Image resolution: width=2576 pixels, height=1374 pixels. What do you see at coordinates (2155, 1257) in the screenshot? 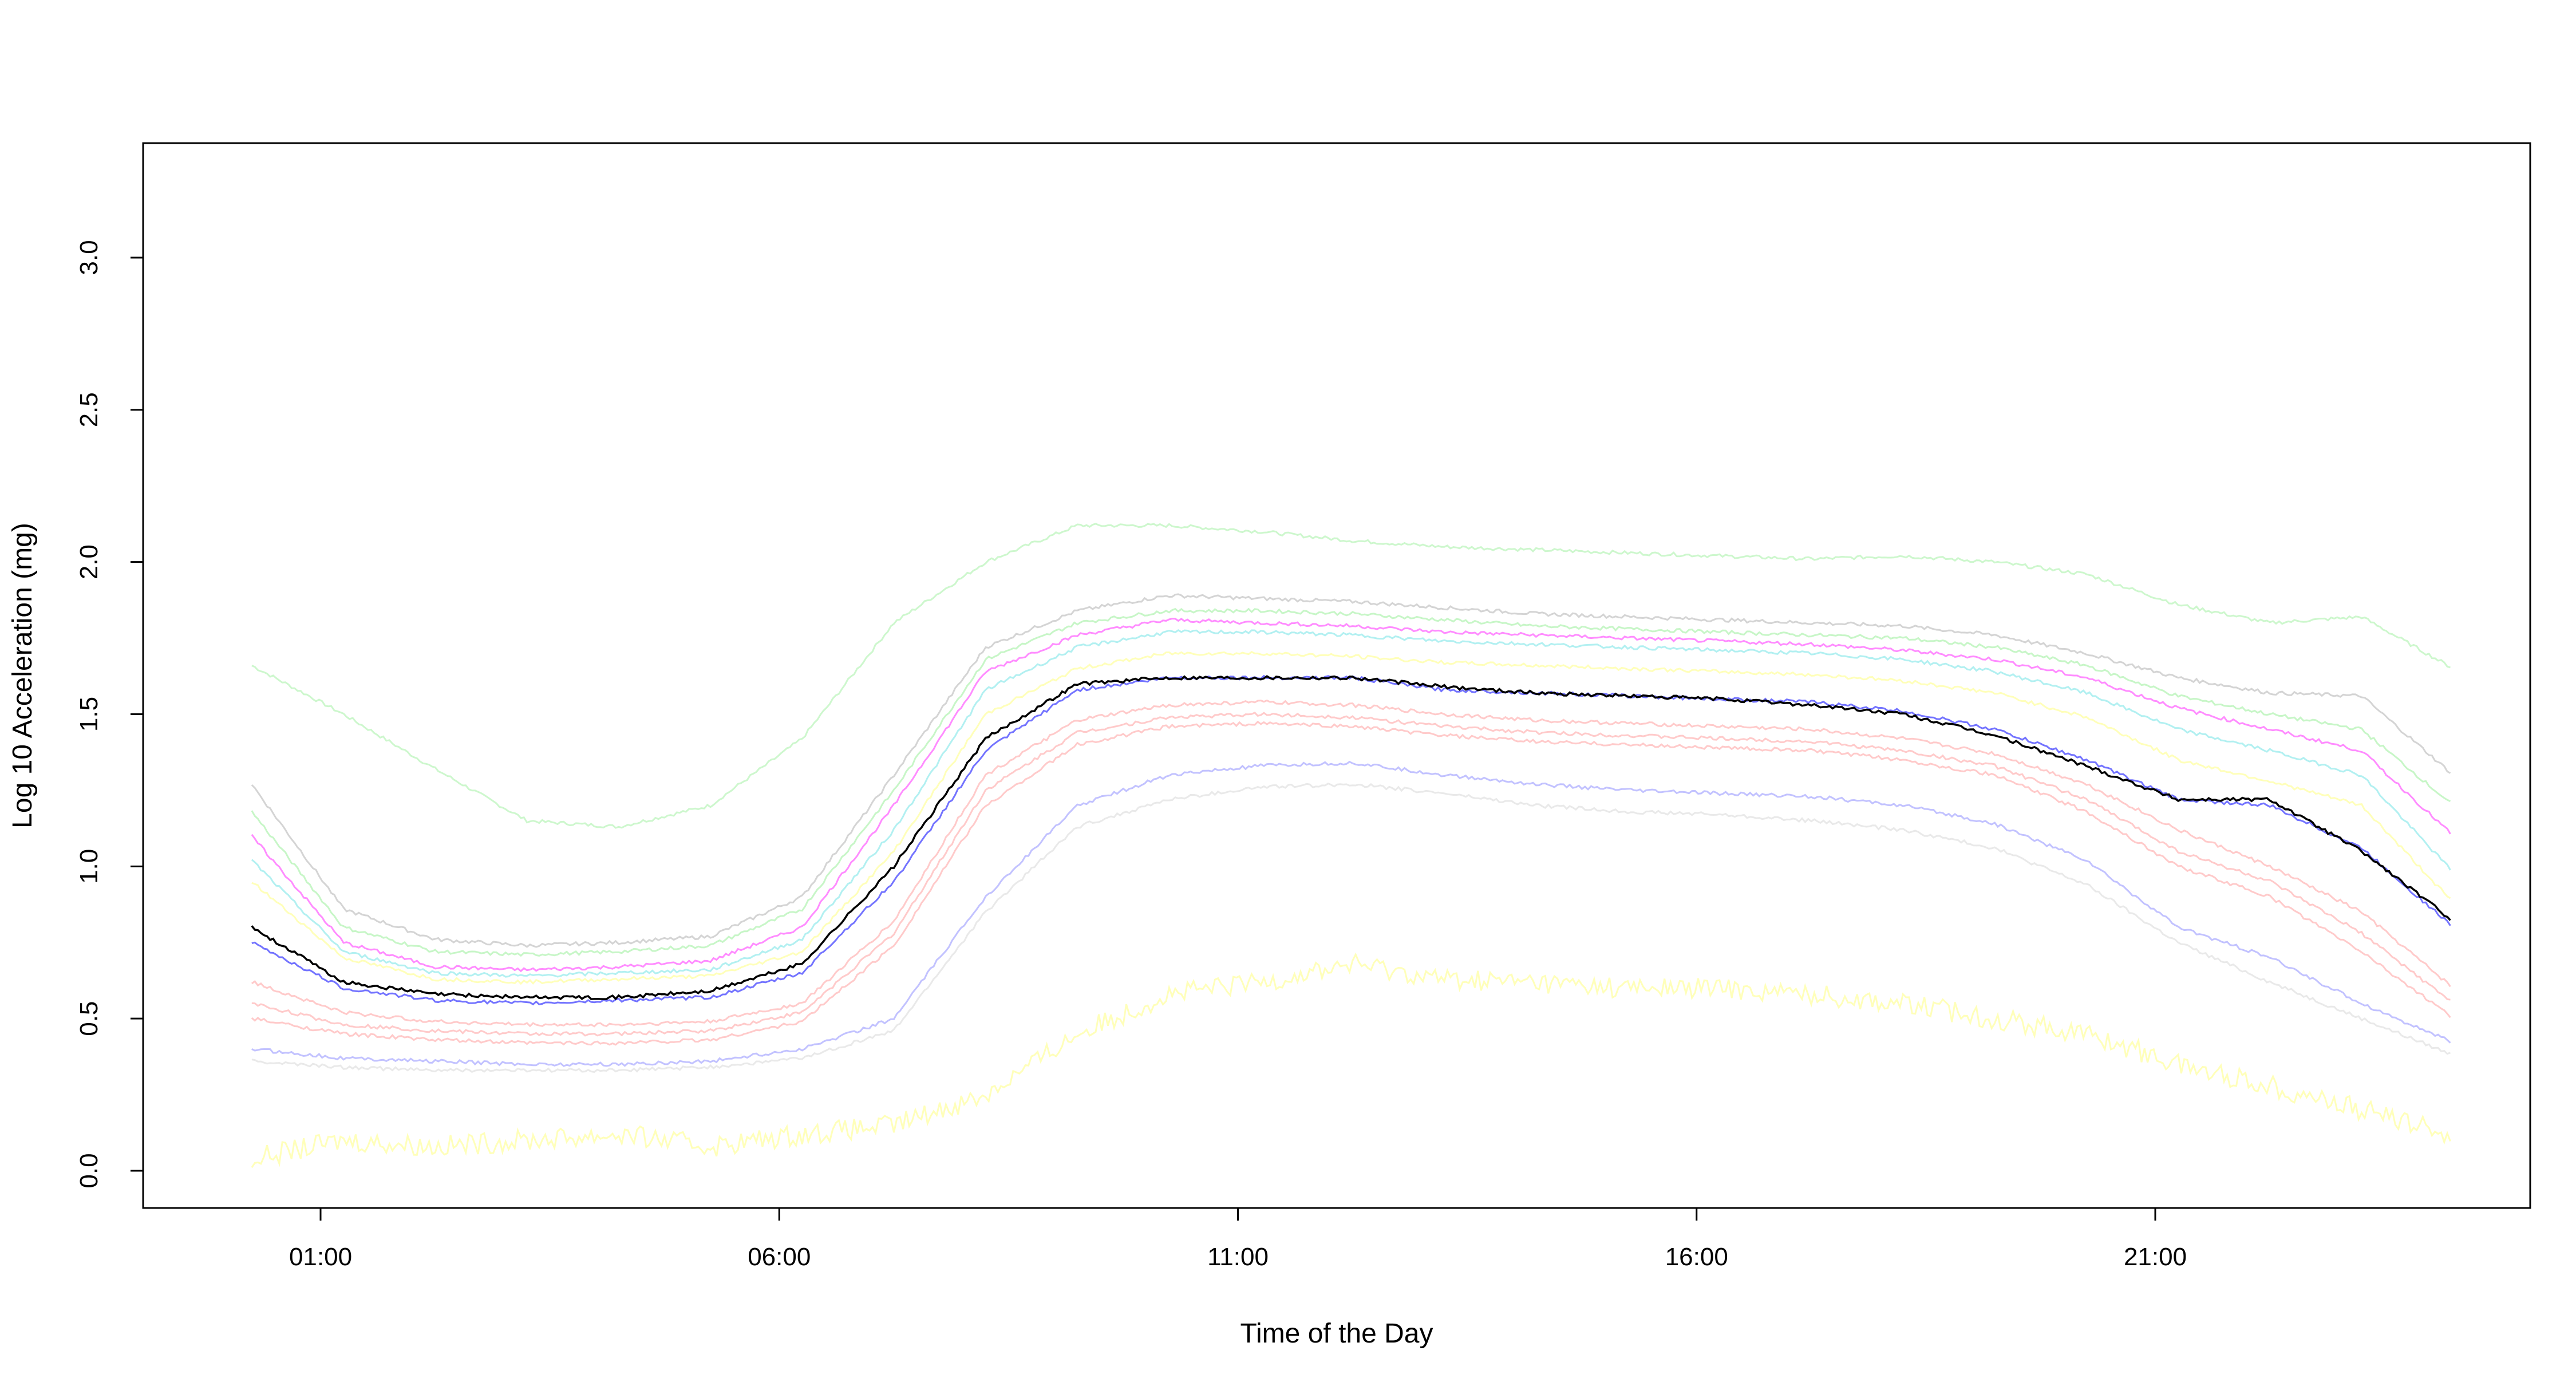
I see `x-tick-label: 21:00` at bounding box center [2155, 1257].